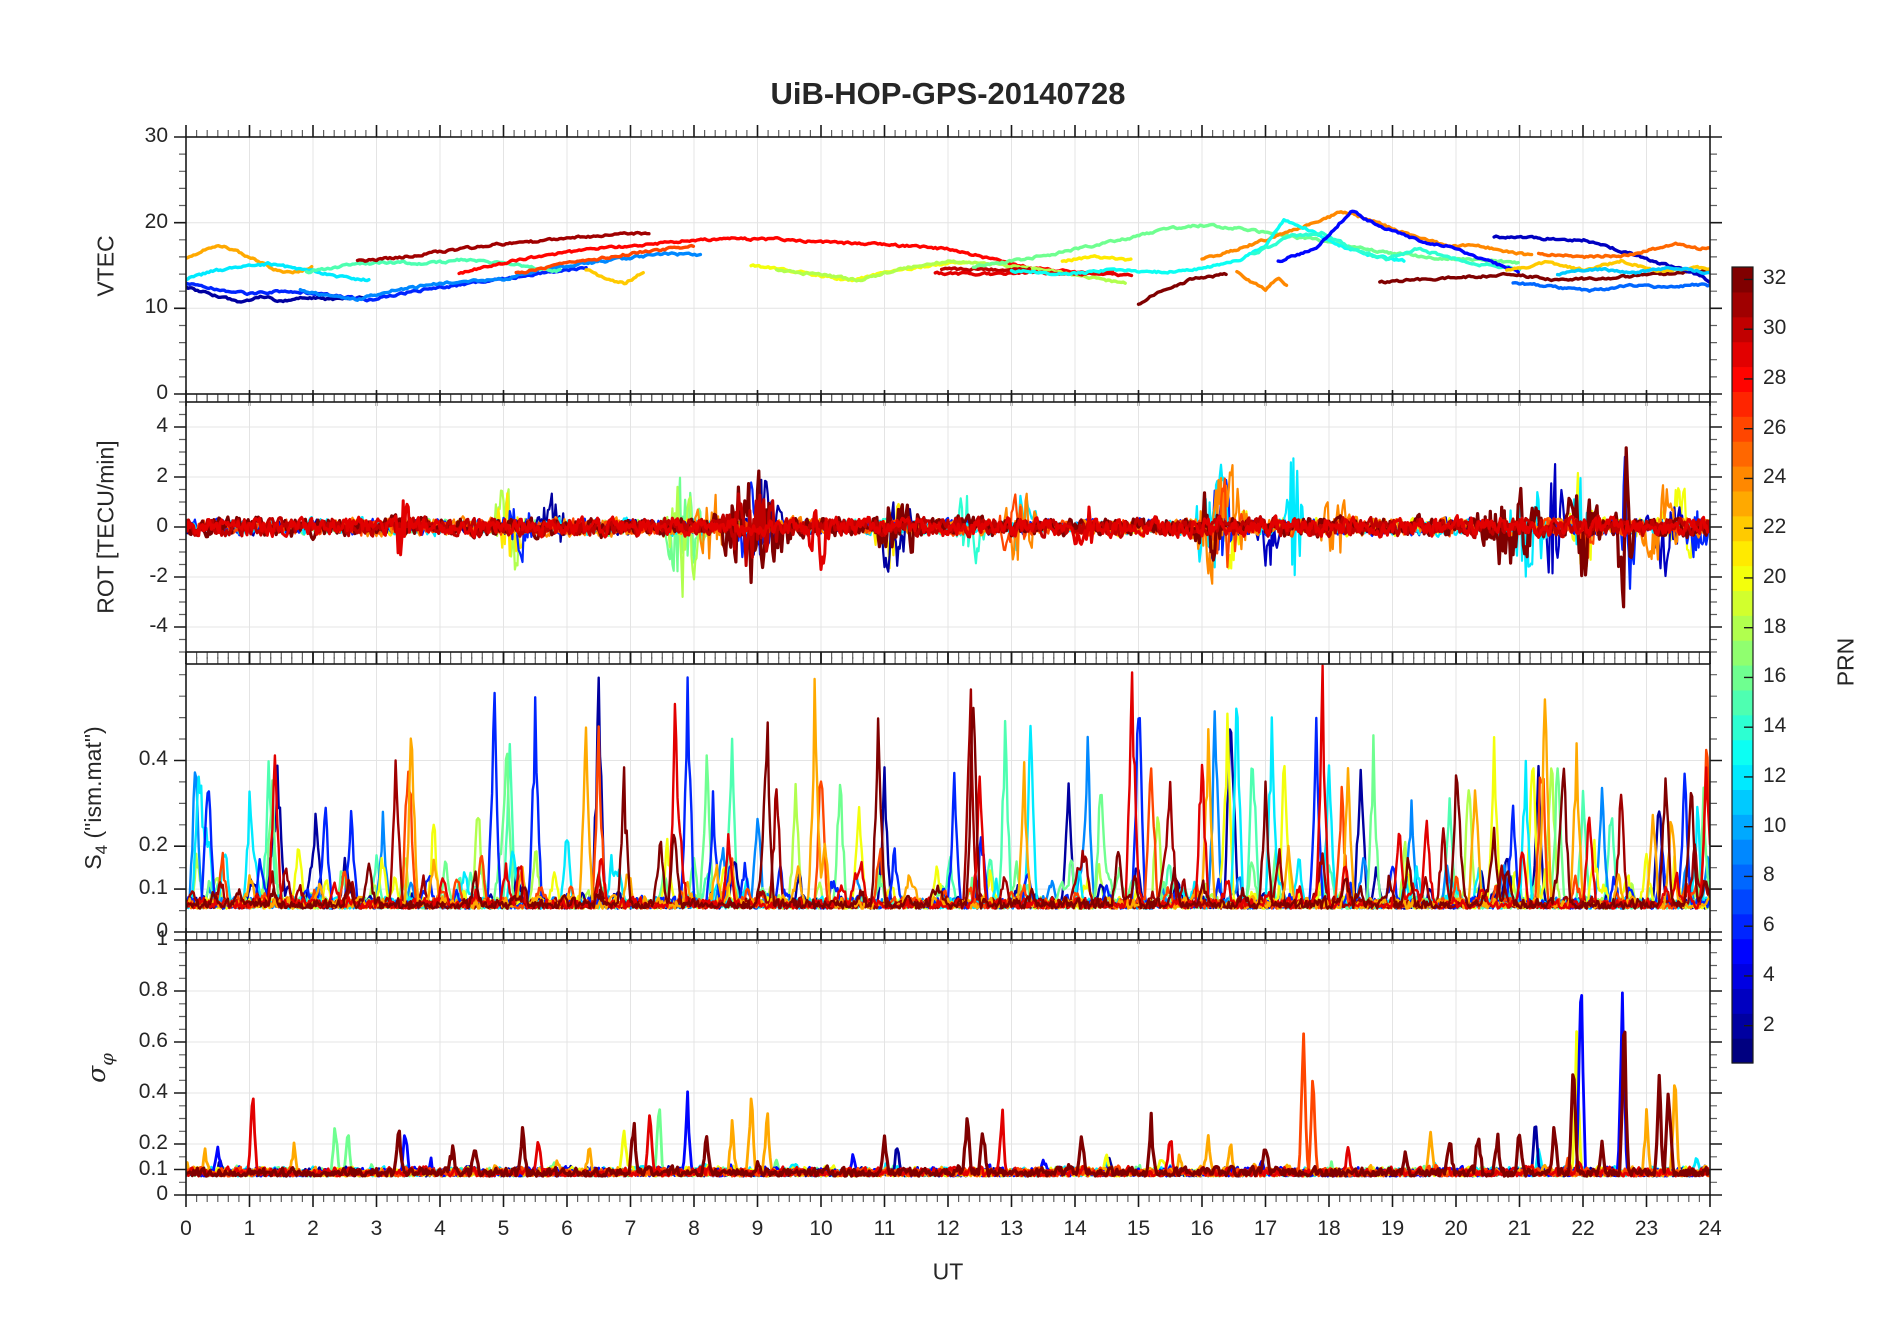 The image size is (1902, 1330). What do you see at coordinates (630, 1228) in the screenshot?
I see `xtick-label: 7` at bounding box center [630, 1228].